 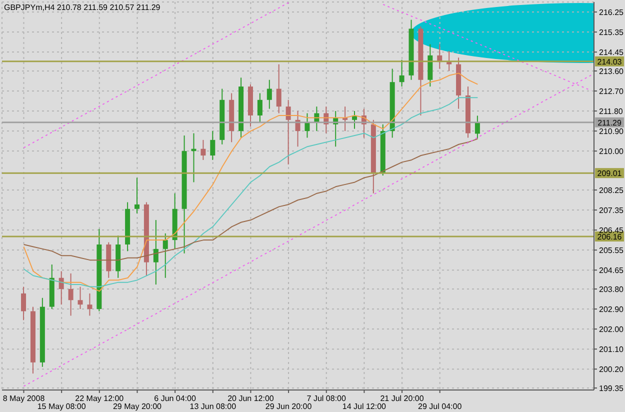 What do you see at coordinates (611, 111) in the screenshot?
I see `y-tick-label: 211.80` at bounding box center [611, 111].